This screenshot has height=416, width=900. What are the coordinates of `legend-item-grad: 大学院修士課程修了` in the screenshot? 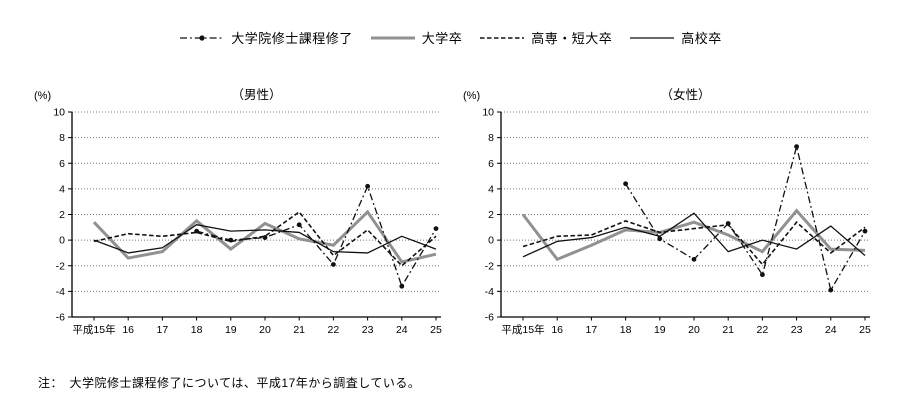 It's located at (265, 37).